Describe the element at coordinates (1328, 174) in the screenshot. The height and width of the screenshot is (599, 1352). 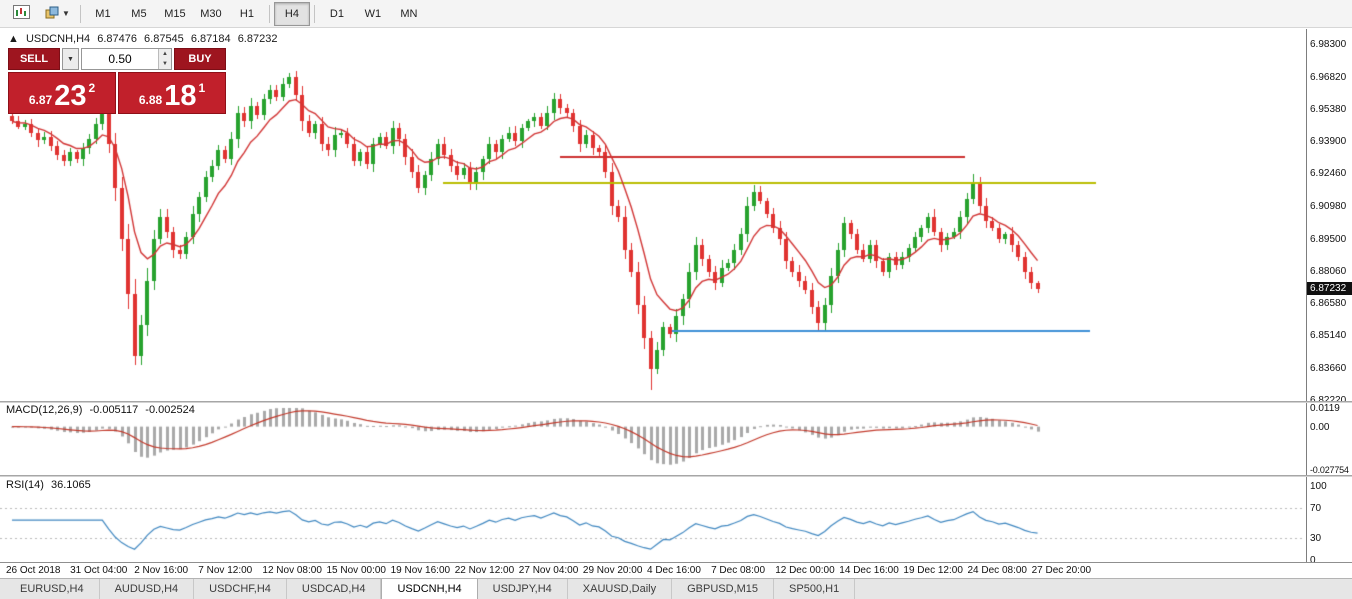
I see `axis-label: 6.92460` at that location.